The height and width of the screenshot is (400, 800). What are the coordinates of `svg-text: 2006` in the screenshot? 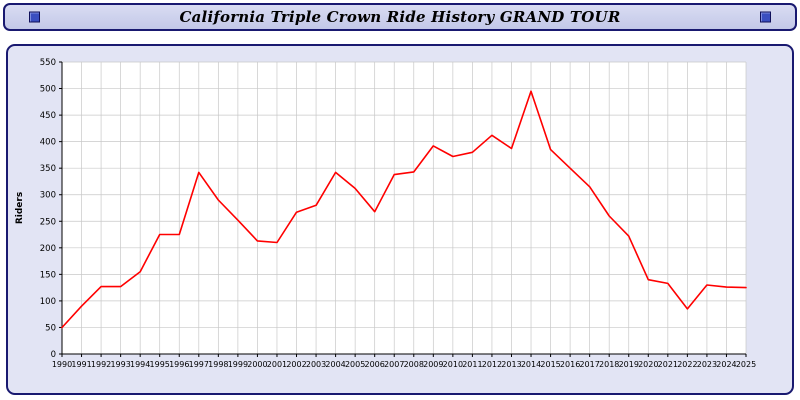 It's located at (375, 364).